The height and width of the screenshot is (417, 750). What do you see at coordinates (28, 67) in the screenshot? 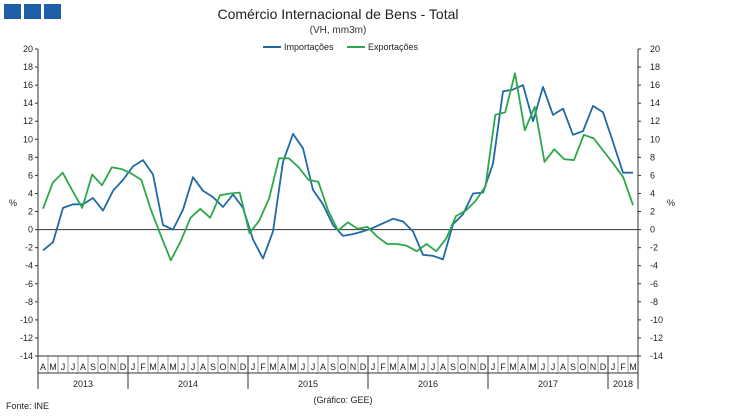
I see `y-tick-label-left: 18` at bounding box center [28, 67].